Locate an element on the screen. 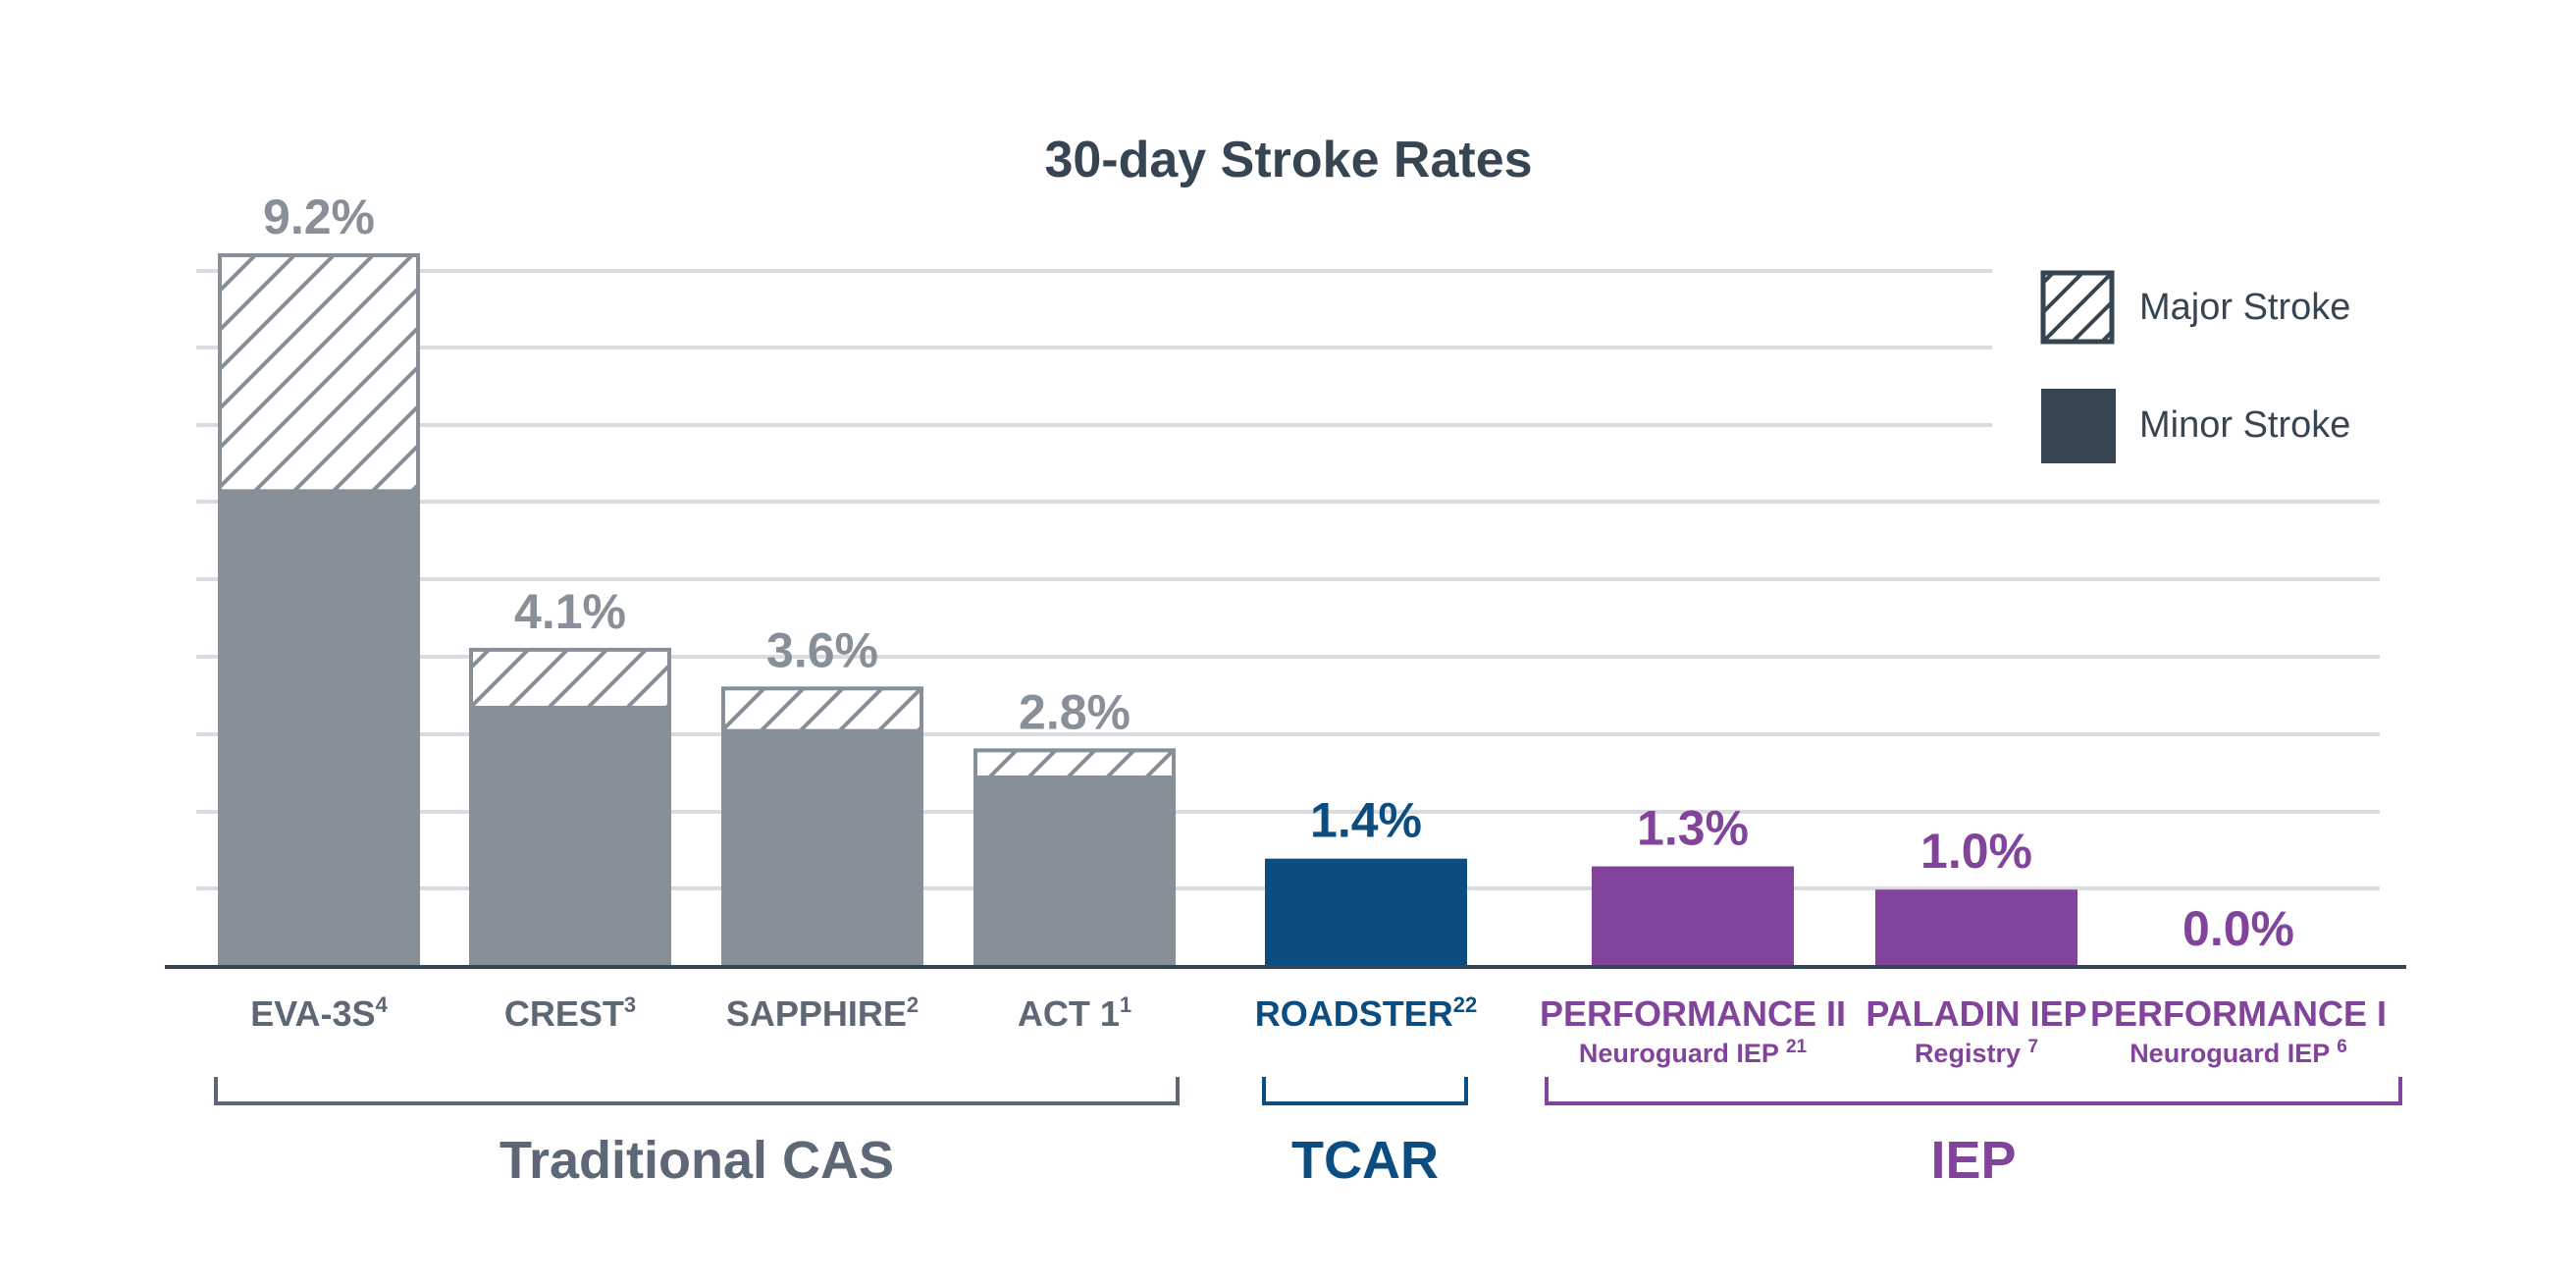 This screenshot has width=2576, height=1285. category-name: PALADIN IEP is located at coordinates (1976, 1013).